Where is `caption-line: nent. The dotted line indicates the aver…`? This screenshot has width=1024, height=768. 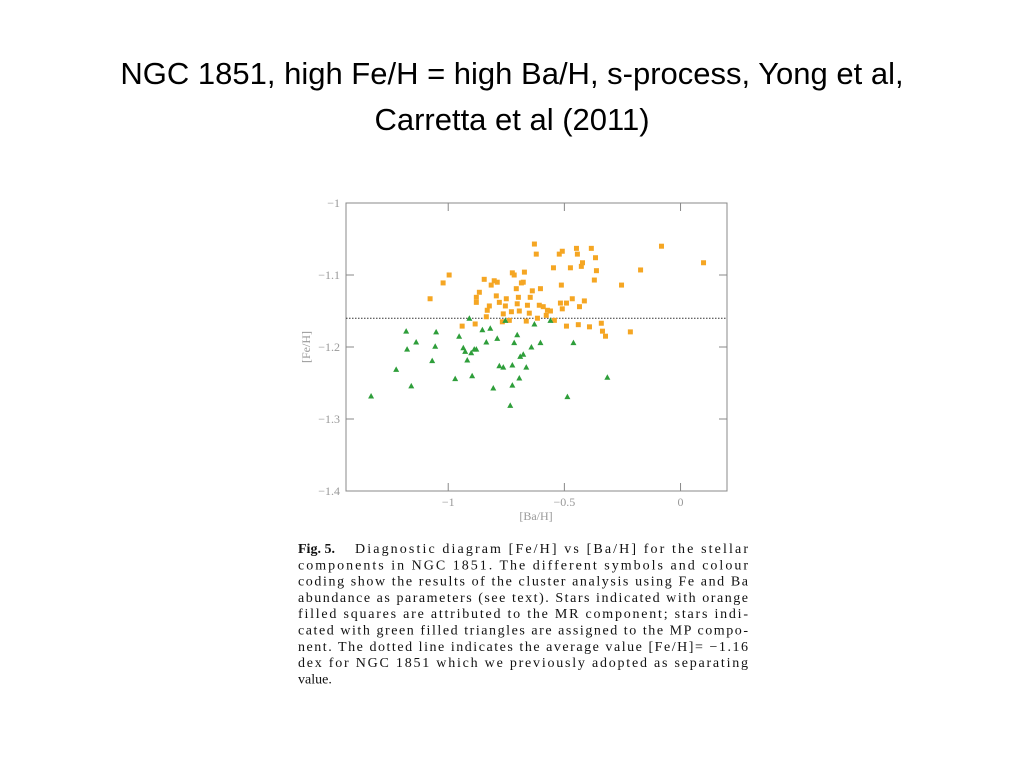 caption-line: nent. The dotted line indicates the aver… is located at coordinates (523, 647).